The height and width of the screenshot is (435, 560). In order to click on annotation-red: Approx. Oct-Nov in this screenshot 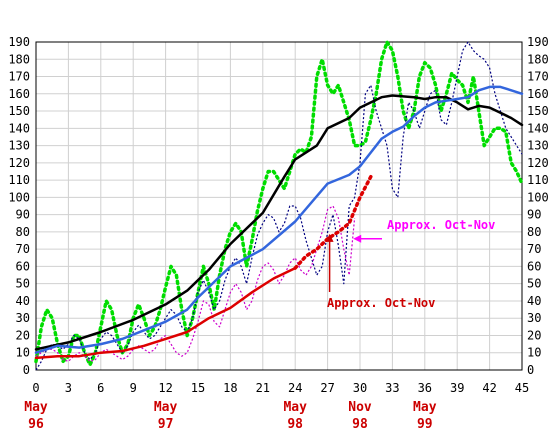, I will do `click(381, 303)`.